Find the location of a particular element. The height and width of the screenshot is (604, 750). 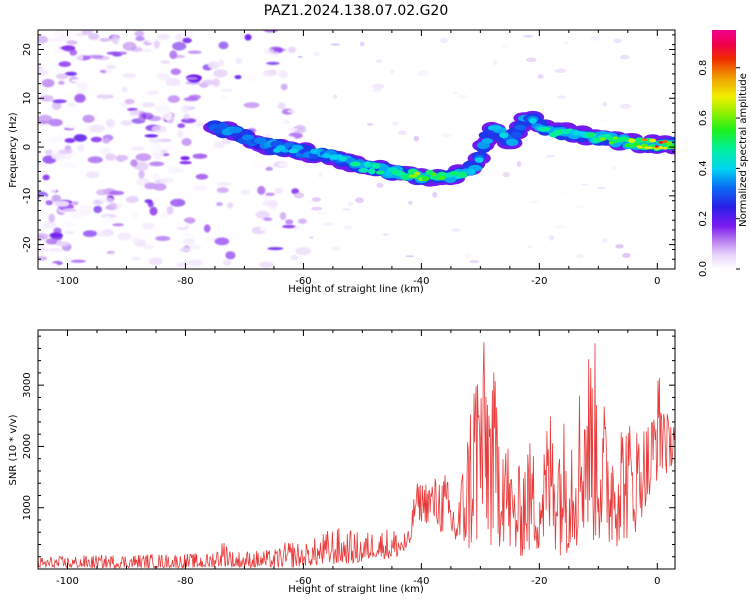

y-tick-label: 3000 is located at coordinates (27, 384).